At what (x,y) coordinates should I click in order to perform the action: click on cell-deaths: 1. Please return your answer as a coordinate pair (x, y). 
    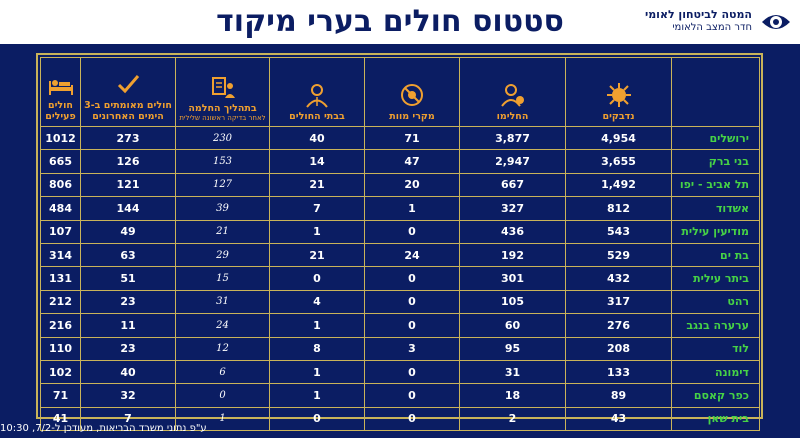
    Looking at the image, I should click on (412, 208).